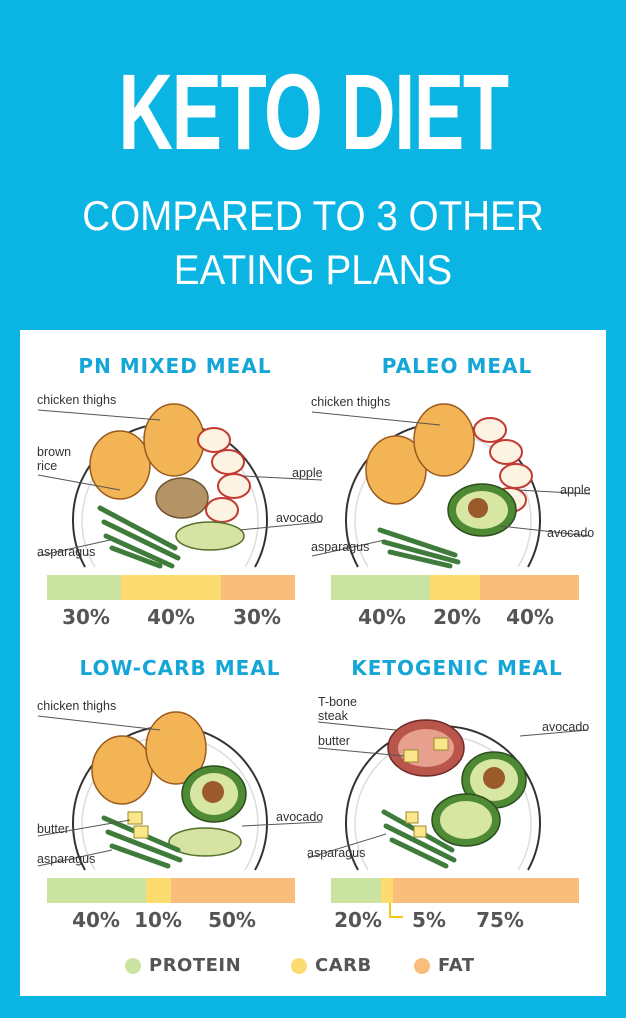 This screenshot has width=626, height=1018. I want to click on paleo-plate-illustration, so click(443, 486).